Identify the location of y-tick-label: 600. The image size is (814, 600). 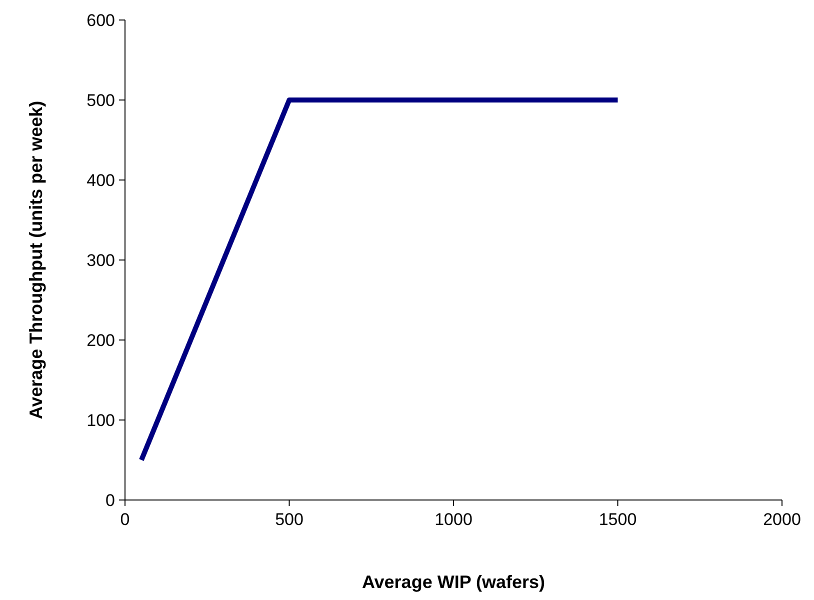
(100, 20).